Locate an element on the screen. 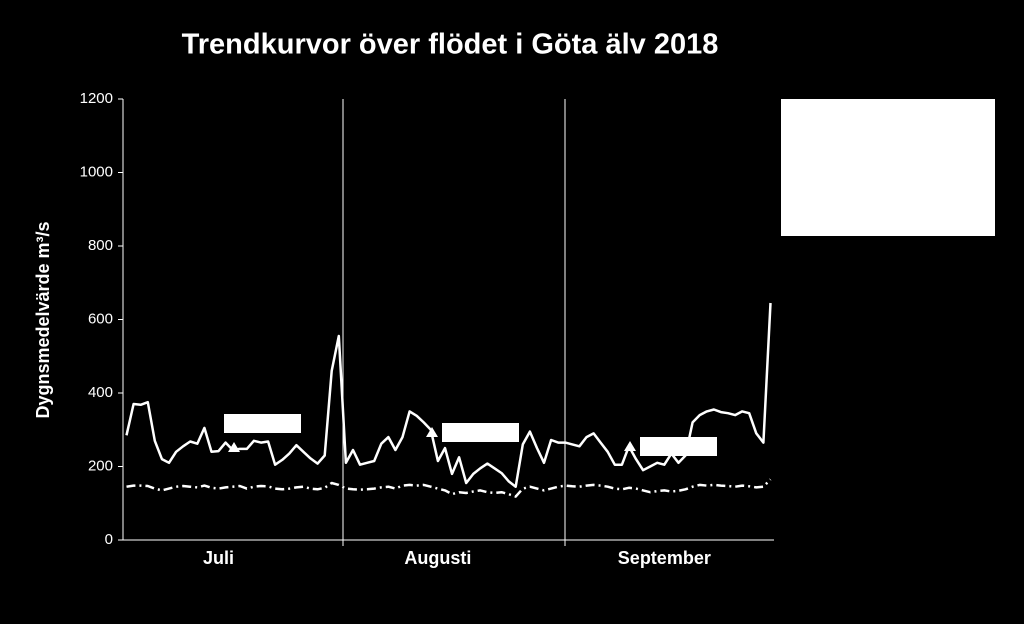  y-tick-label: 600 is located at coordinates (100, 318).